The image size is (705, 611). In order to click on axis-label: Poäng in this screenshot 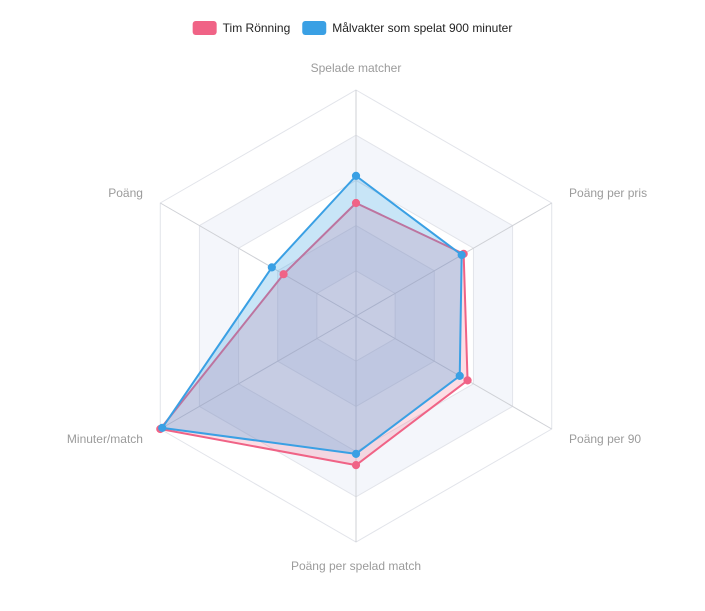, I will do `click(125, 193)`.